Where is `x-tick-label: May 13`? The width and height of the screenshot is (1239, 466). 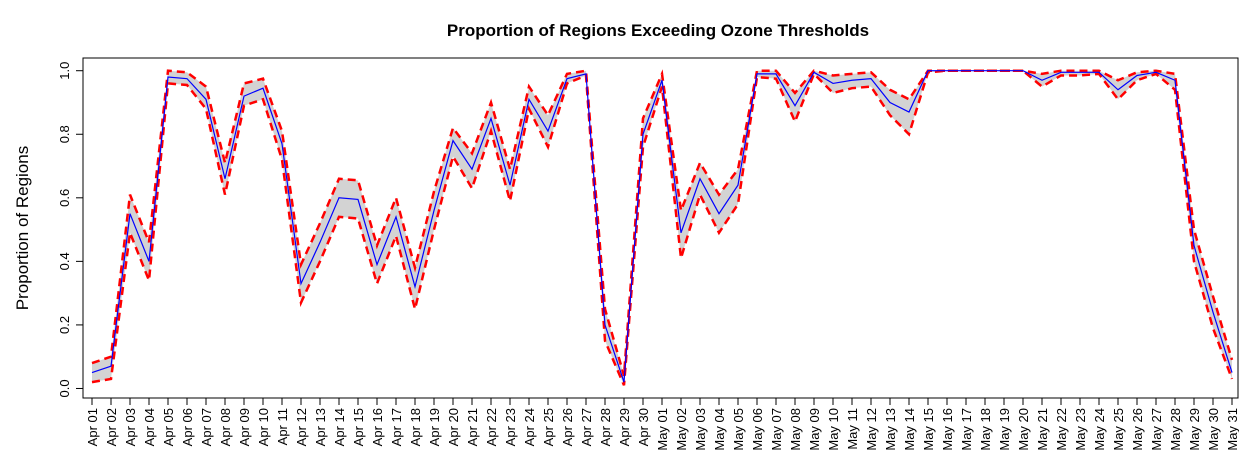
x-tick-label: May 13 is located at coordinates (890, 429).